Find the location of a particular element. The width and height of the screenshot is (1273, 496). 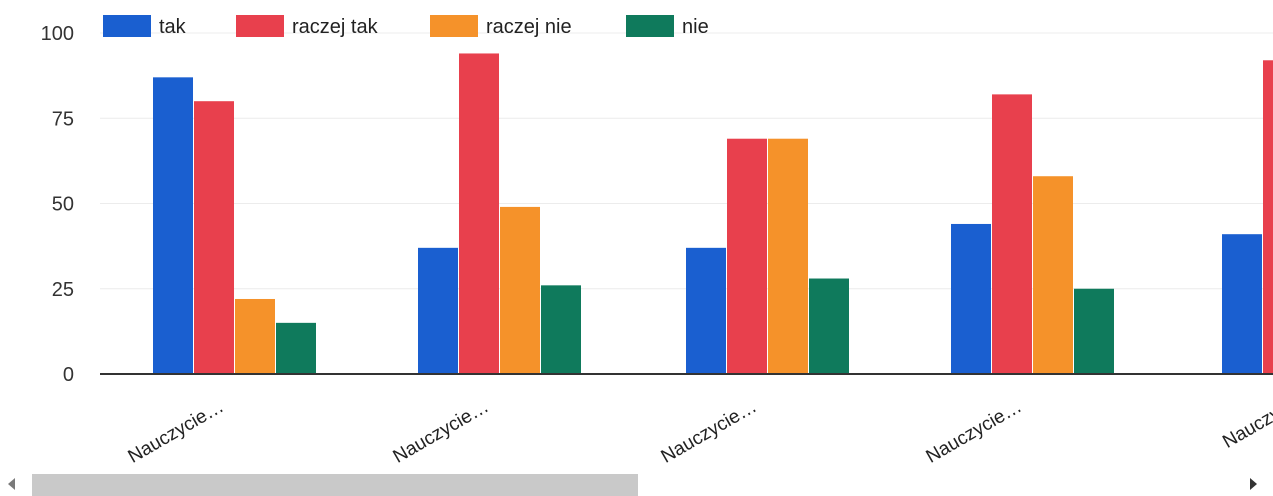

y-tick-label: 100 is located at coordinates (57, 34).